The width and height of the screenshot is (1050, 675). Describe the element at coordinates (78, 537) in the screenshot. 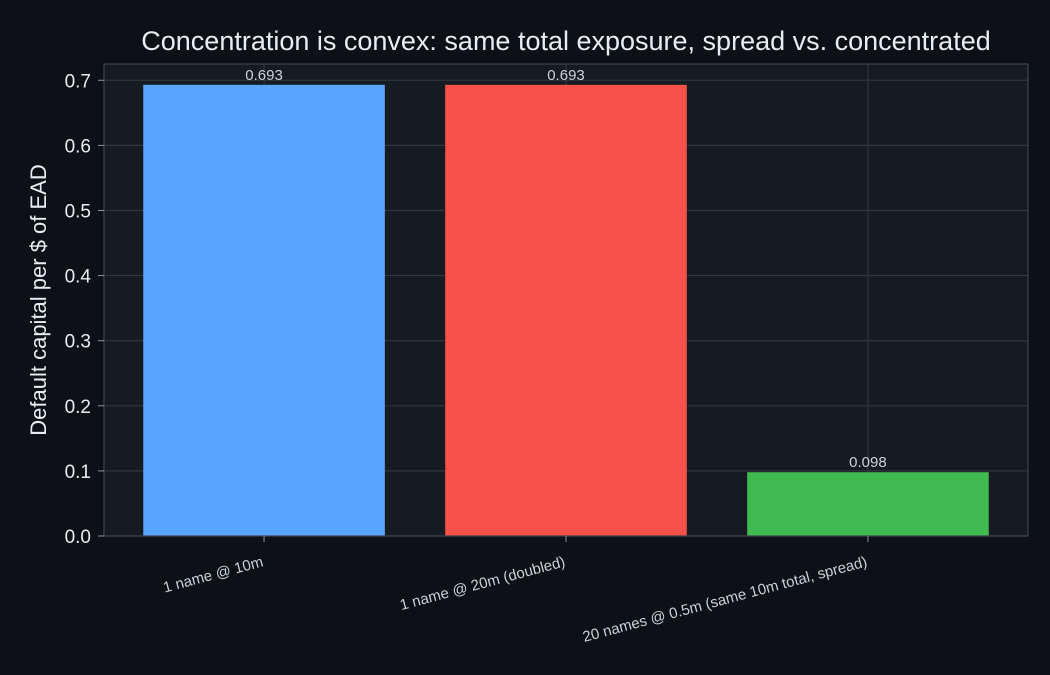

I see `y-tick-label: 0.0` at that location.